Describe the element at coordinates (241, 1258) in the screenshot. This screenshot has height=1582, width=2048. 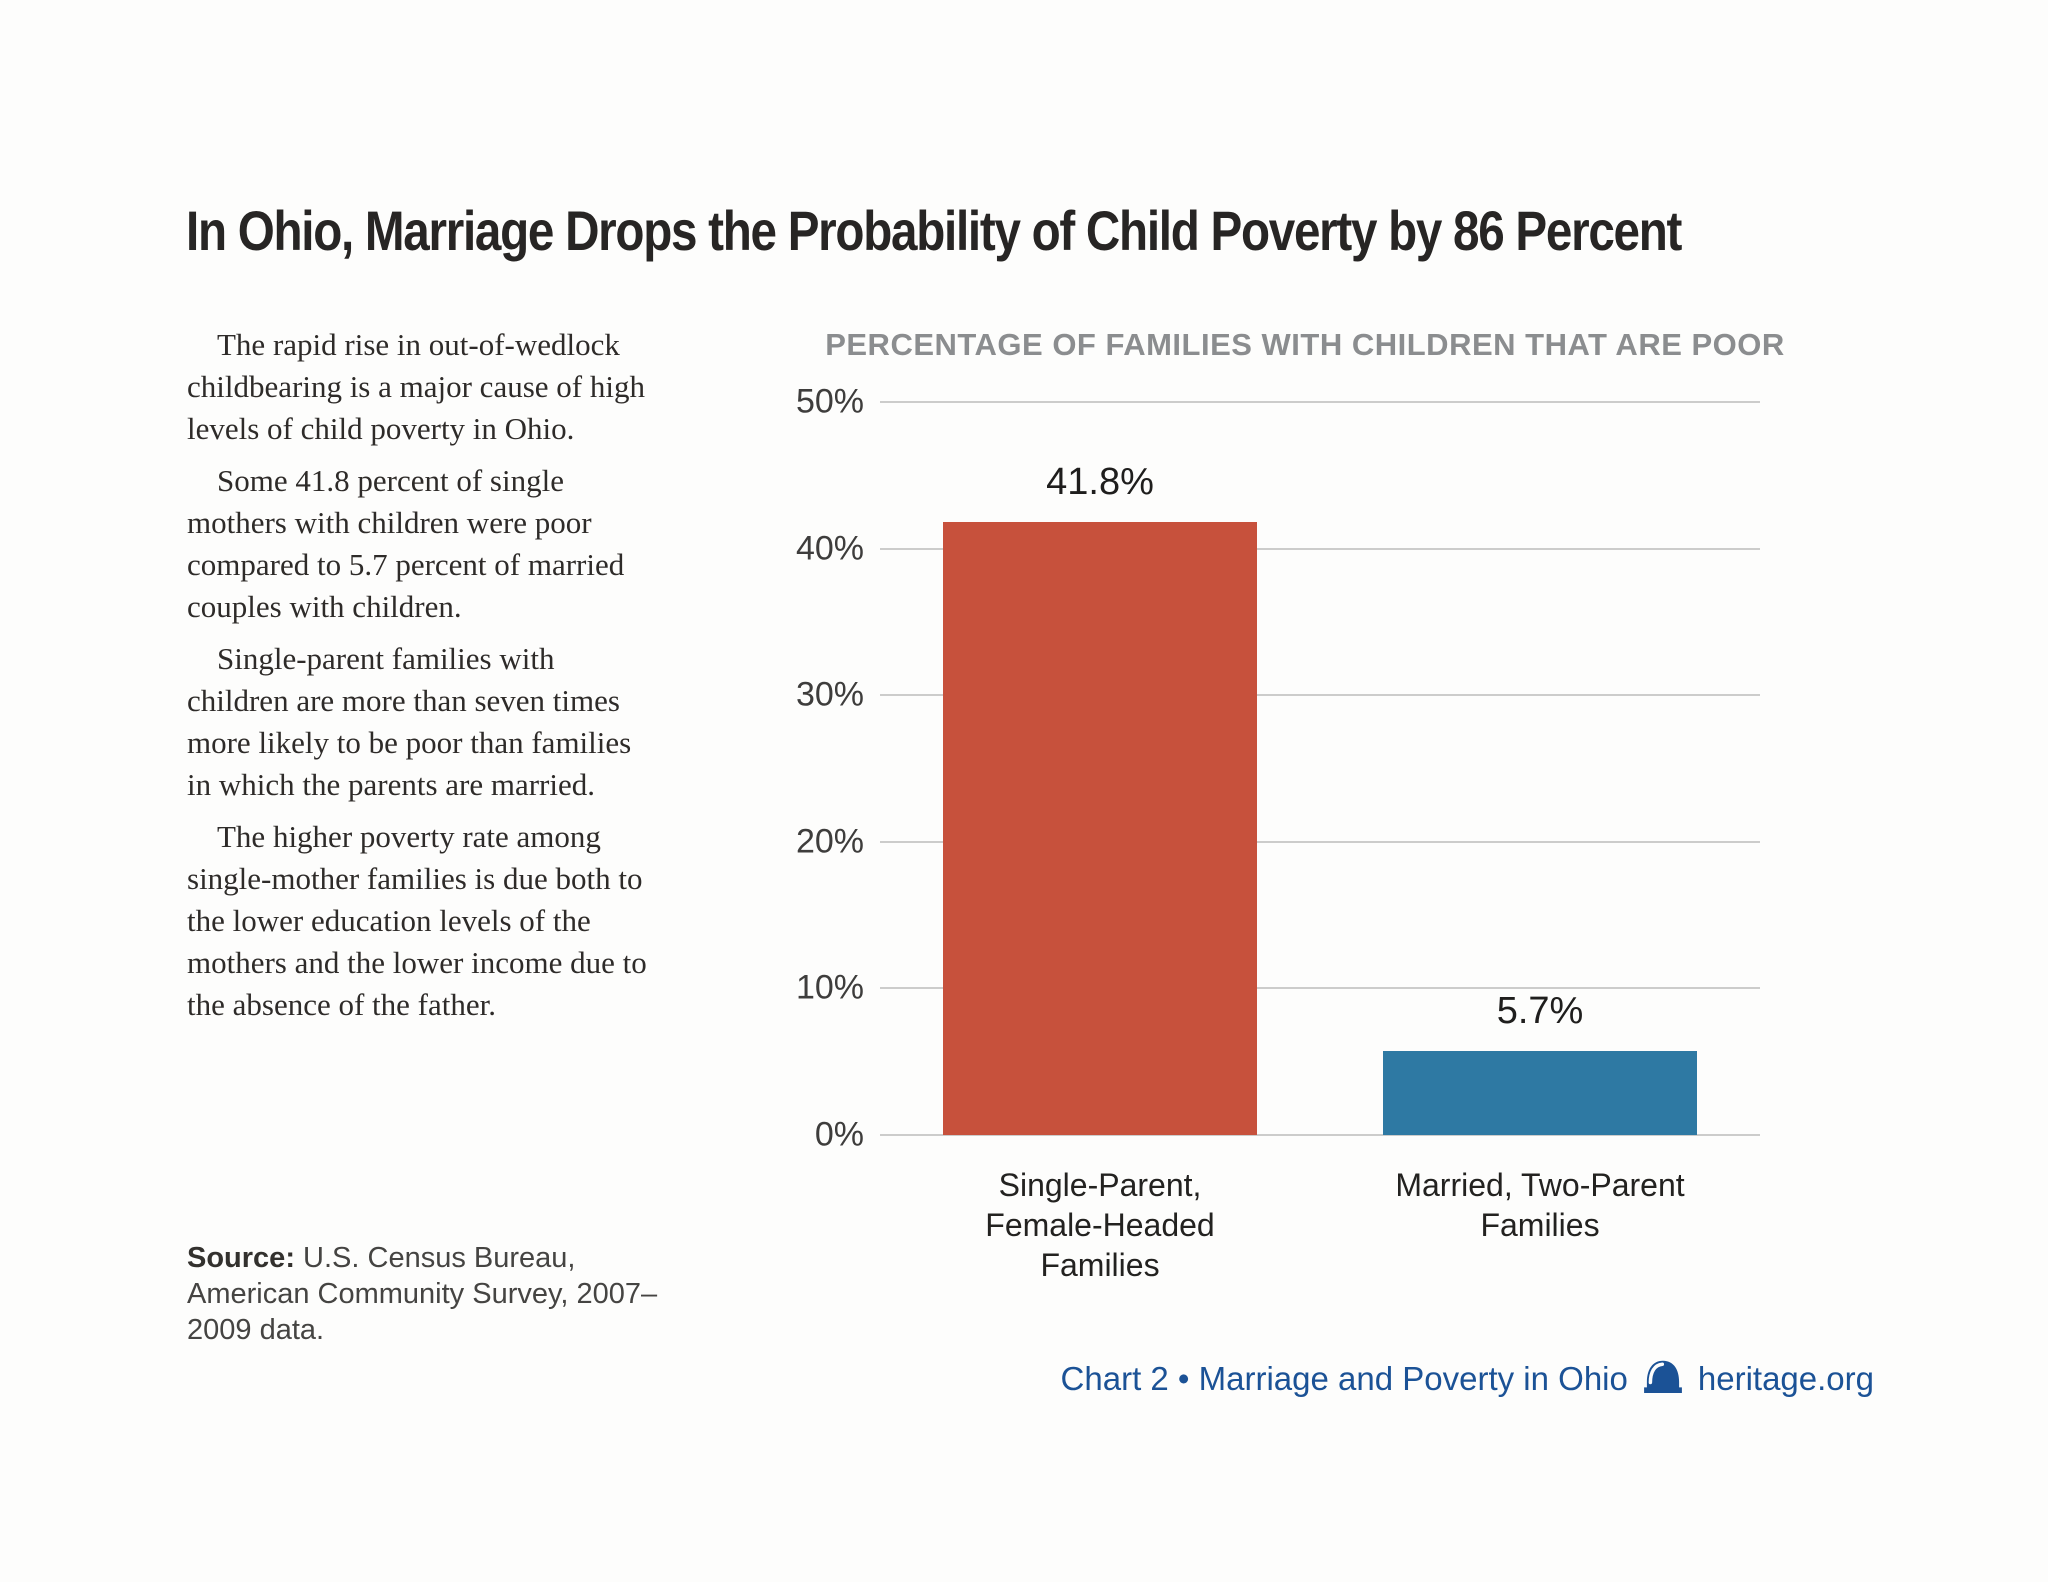
I see `source-label: Source:` at that location.